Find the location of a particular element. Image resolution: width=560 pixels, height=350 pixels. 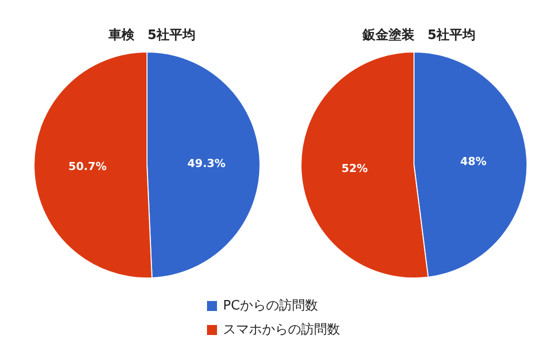

data-label: 49.3% is located at coordinates (206, 163).